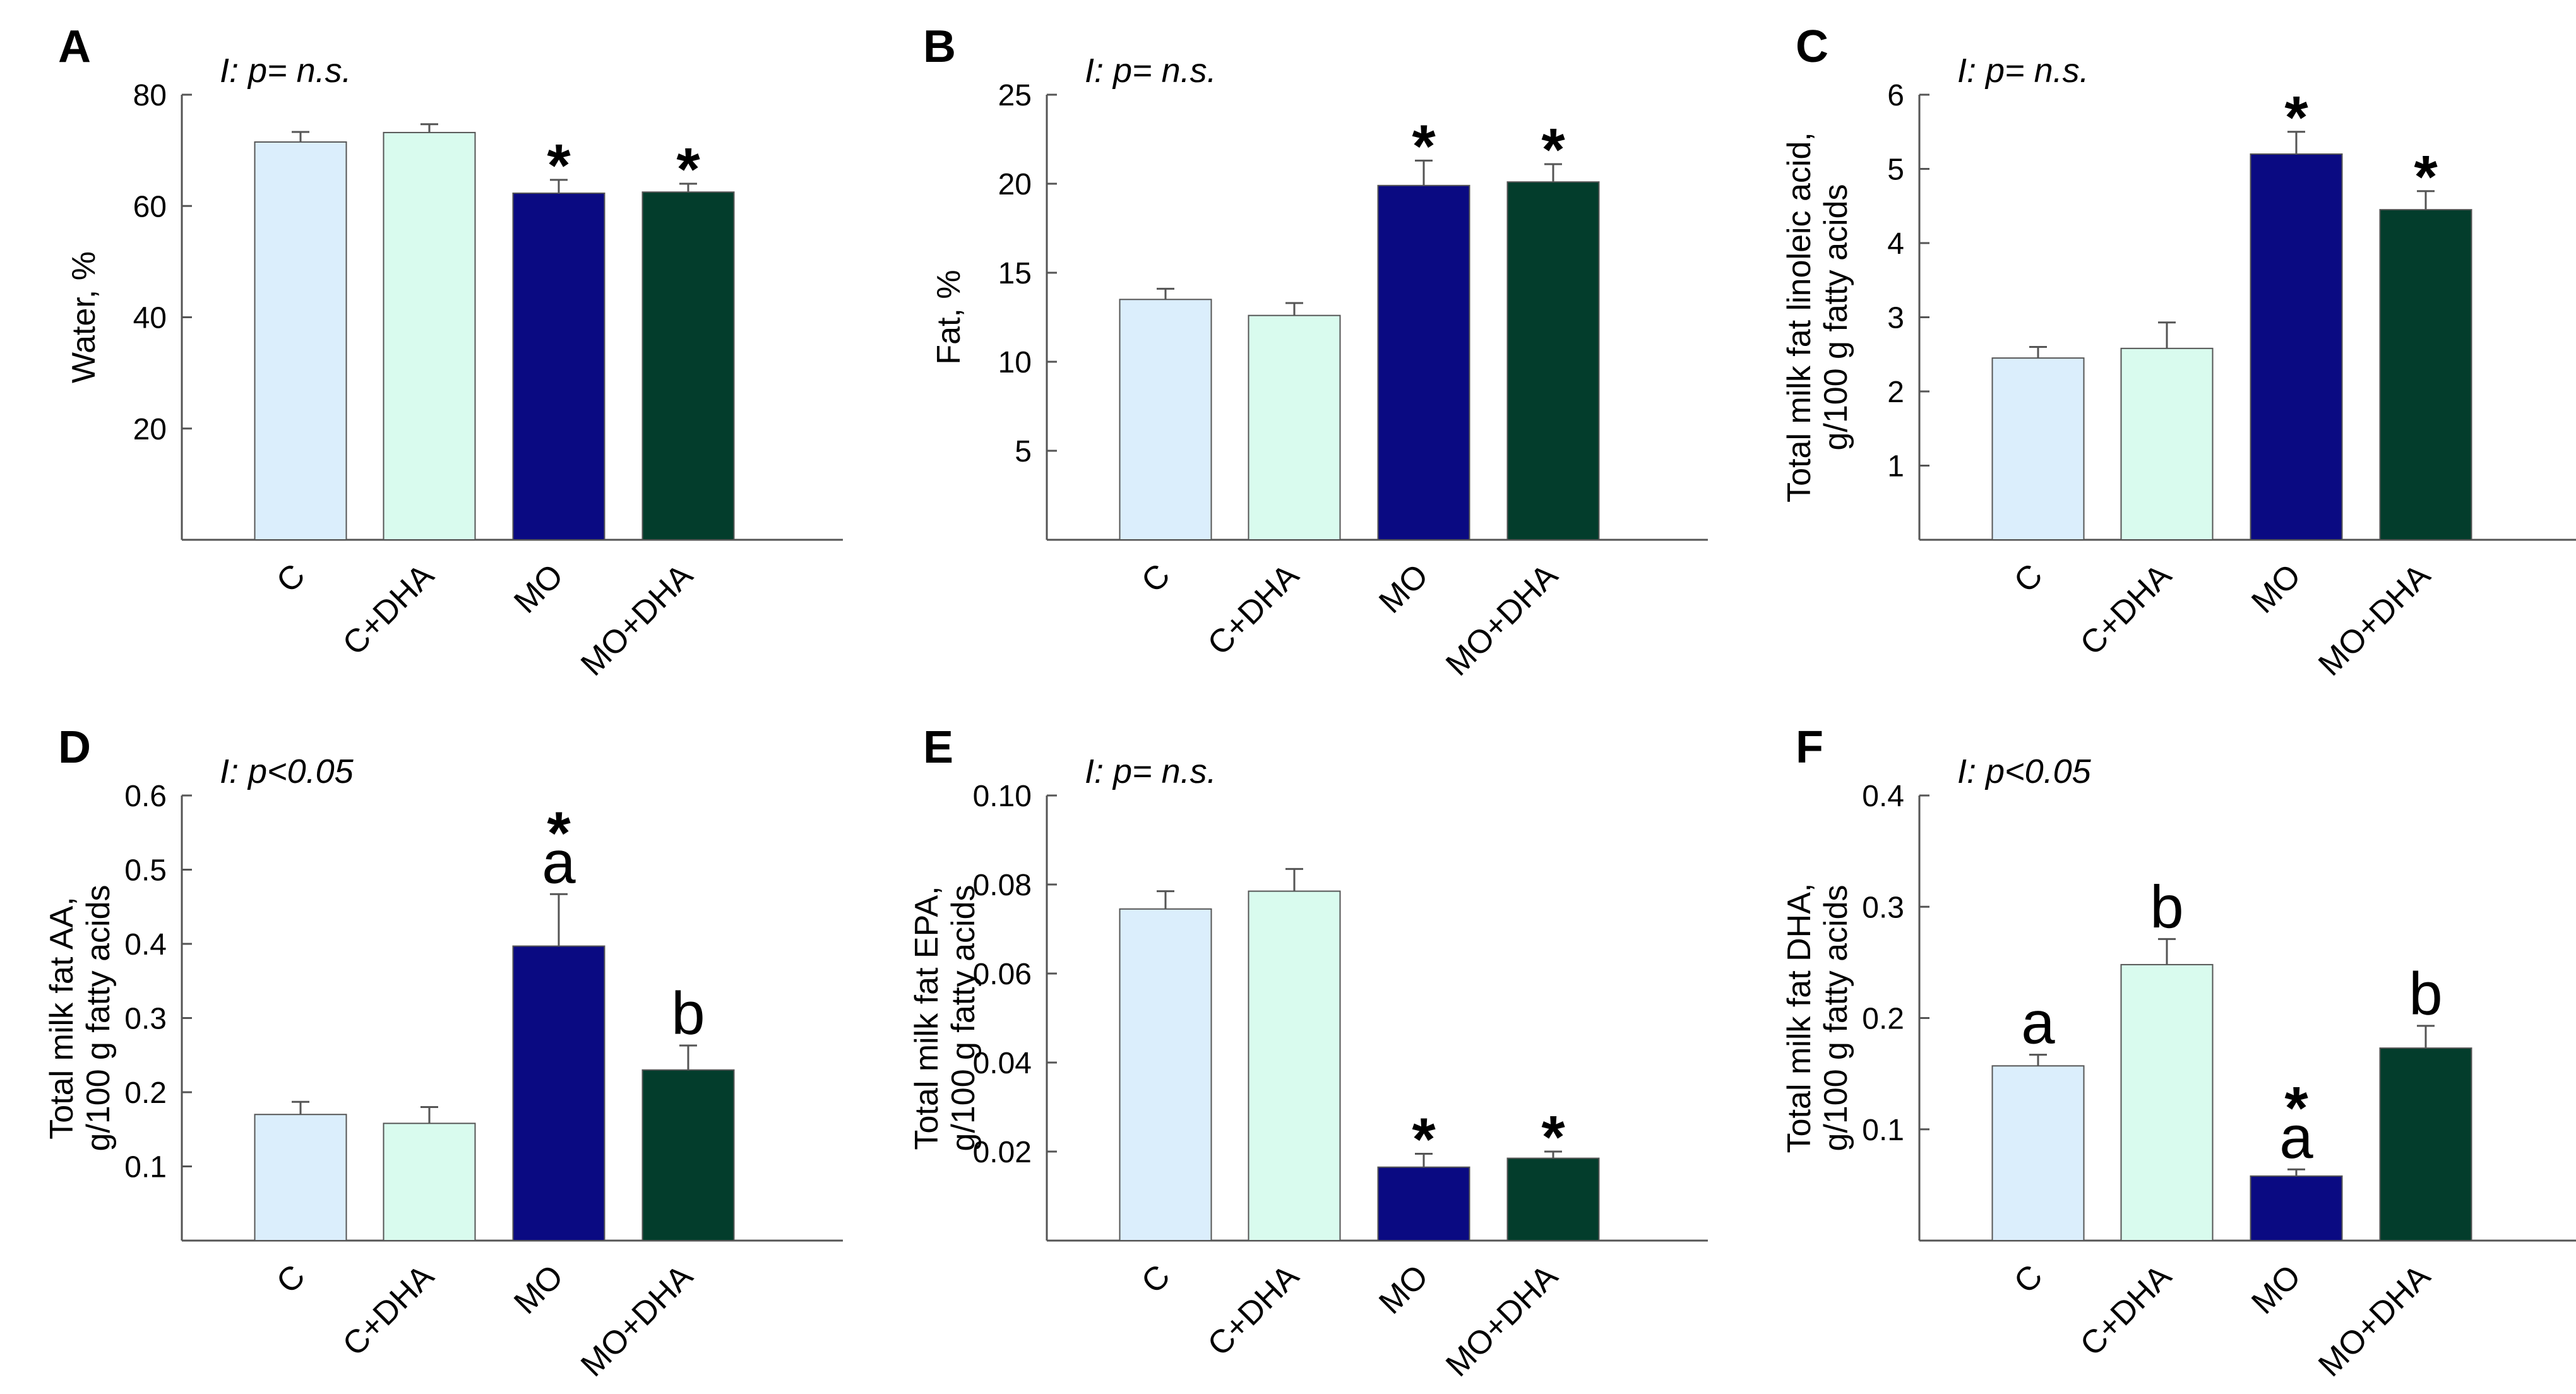 This screenshot has width=2576, height=1394. I want to click on panel-letter: D, so click(74, 747).